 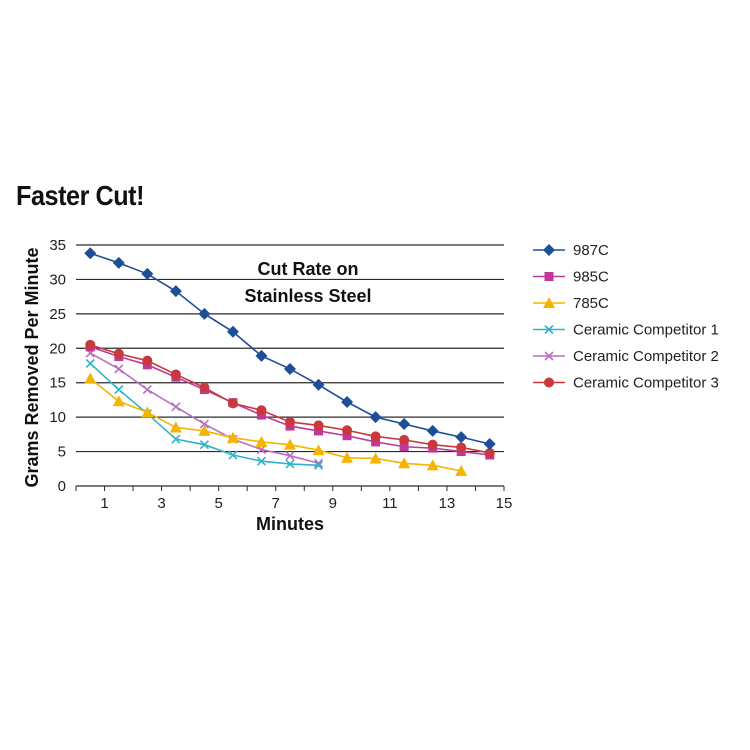 What do you see at coordinates (161, 503) in the screenshot?
I see `x-tick-label: 3` at bounding box center [161, 503].